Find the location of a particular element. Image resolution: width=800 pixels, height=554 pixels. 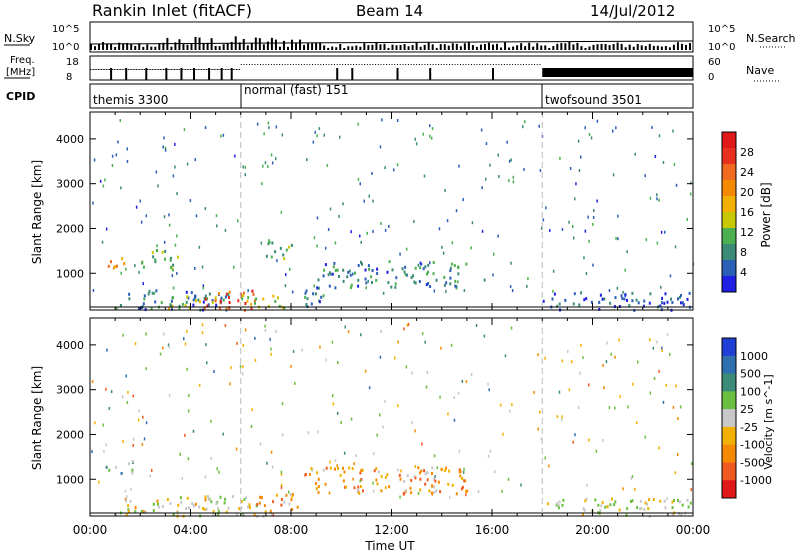

cpid-segment-twofsound: twofsound 3501 is located at coordinates (593, 100).